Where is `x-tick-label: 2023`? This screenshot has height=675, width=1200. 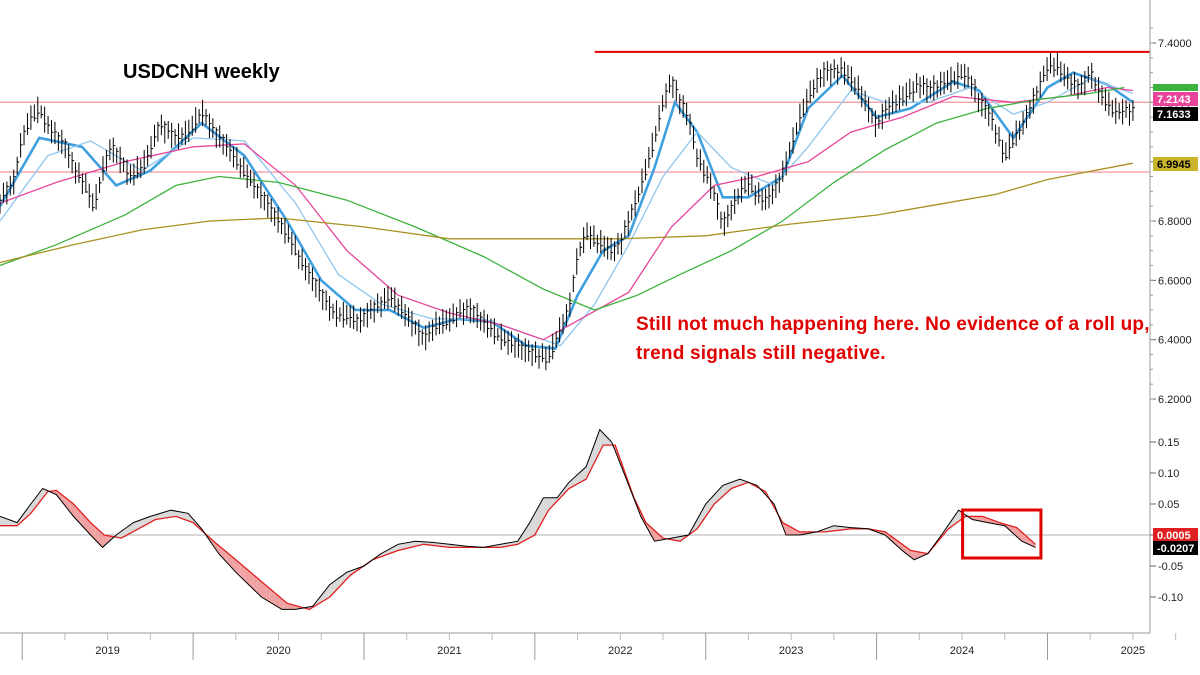 x-tick-label: 2023 is located at coordinates (791, 651).